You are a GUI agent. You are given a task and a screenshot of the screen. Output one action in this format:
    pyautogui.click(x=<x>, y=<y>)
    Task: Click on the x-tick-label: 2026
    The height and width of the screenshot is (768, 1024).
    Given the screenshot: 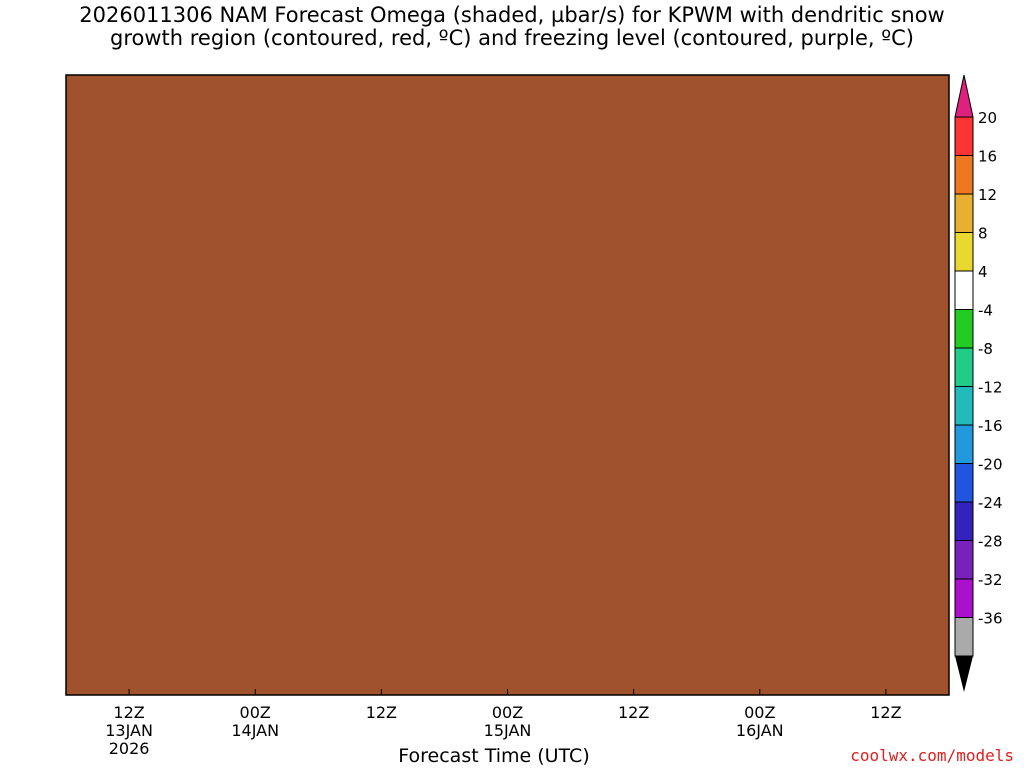 What is the action you would take?
    pyautogui.click(x=129, y=748)
    